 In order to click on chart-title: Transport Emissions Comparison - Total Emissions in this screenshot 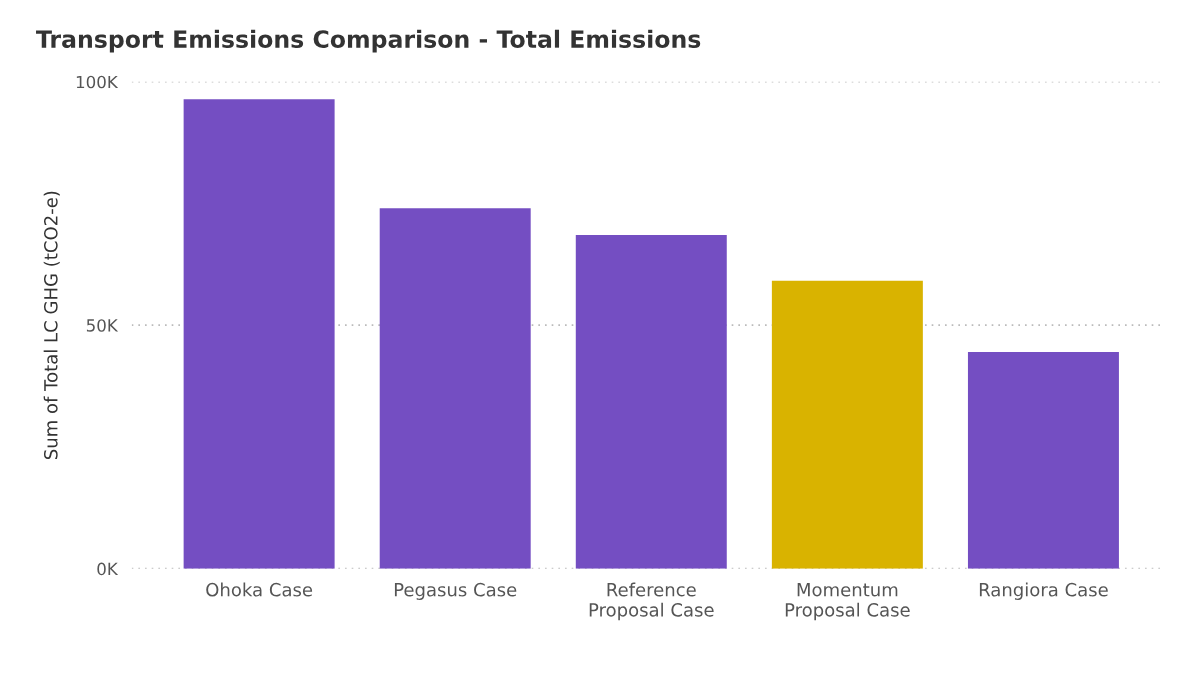, I will do `click(368, 41)`.